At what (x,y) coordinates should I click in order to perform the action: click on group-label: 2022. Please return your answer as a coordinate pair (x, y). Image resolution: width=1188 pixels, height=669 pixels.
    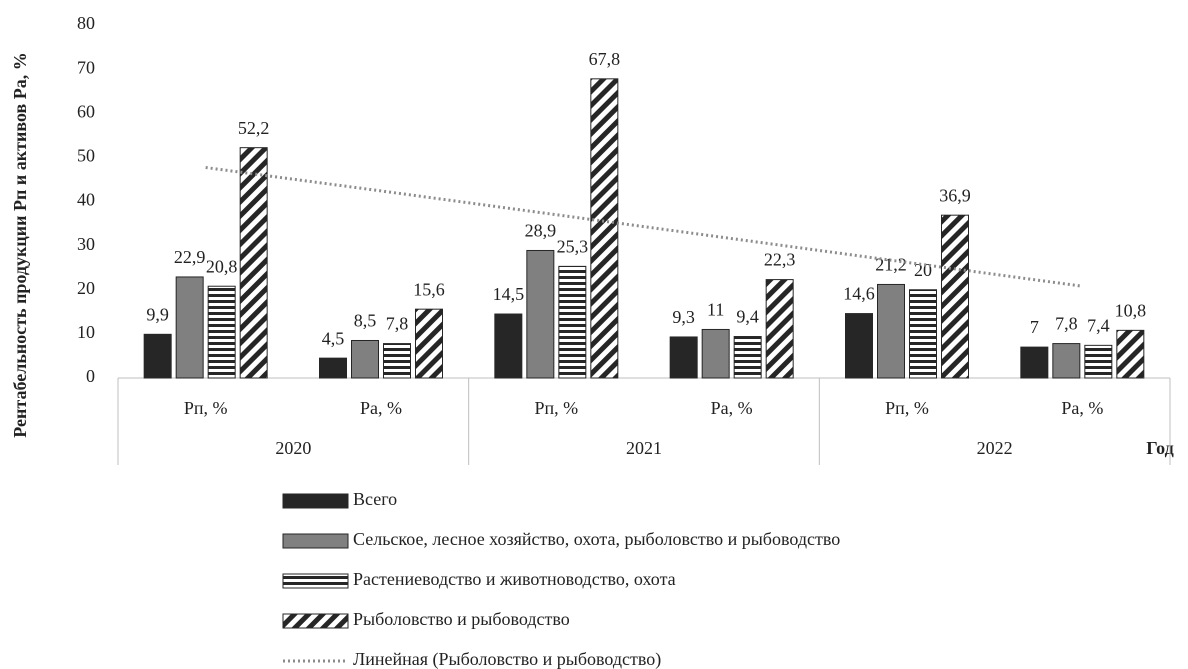
    Looking at the image, I should click on (995, 448).